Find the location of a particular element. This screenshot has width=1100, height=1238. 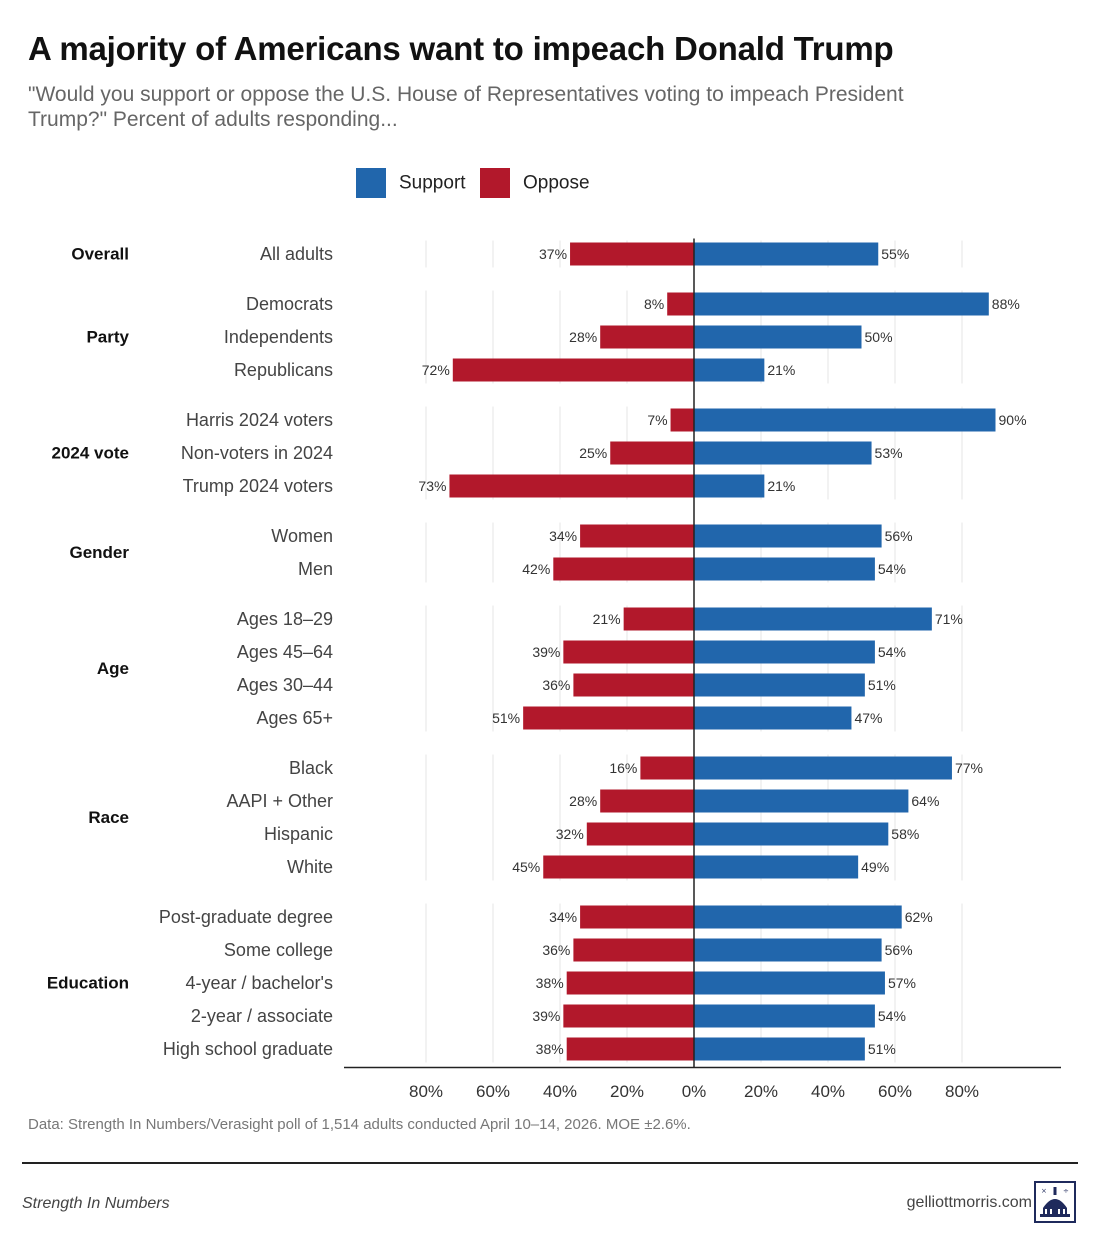

group-label: Race is located at coordinates (108, 817).